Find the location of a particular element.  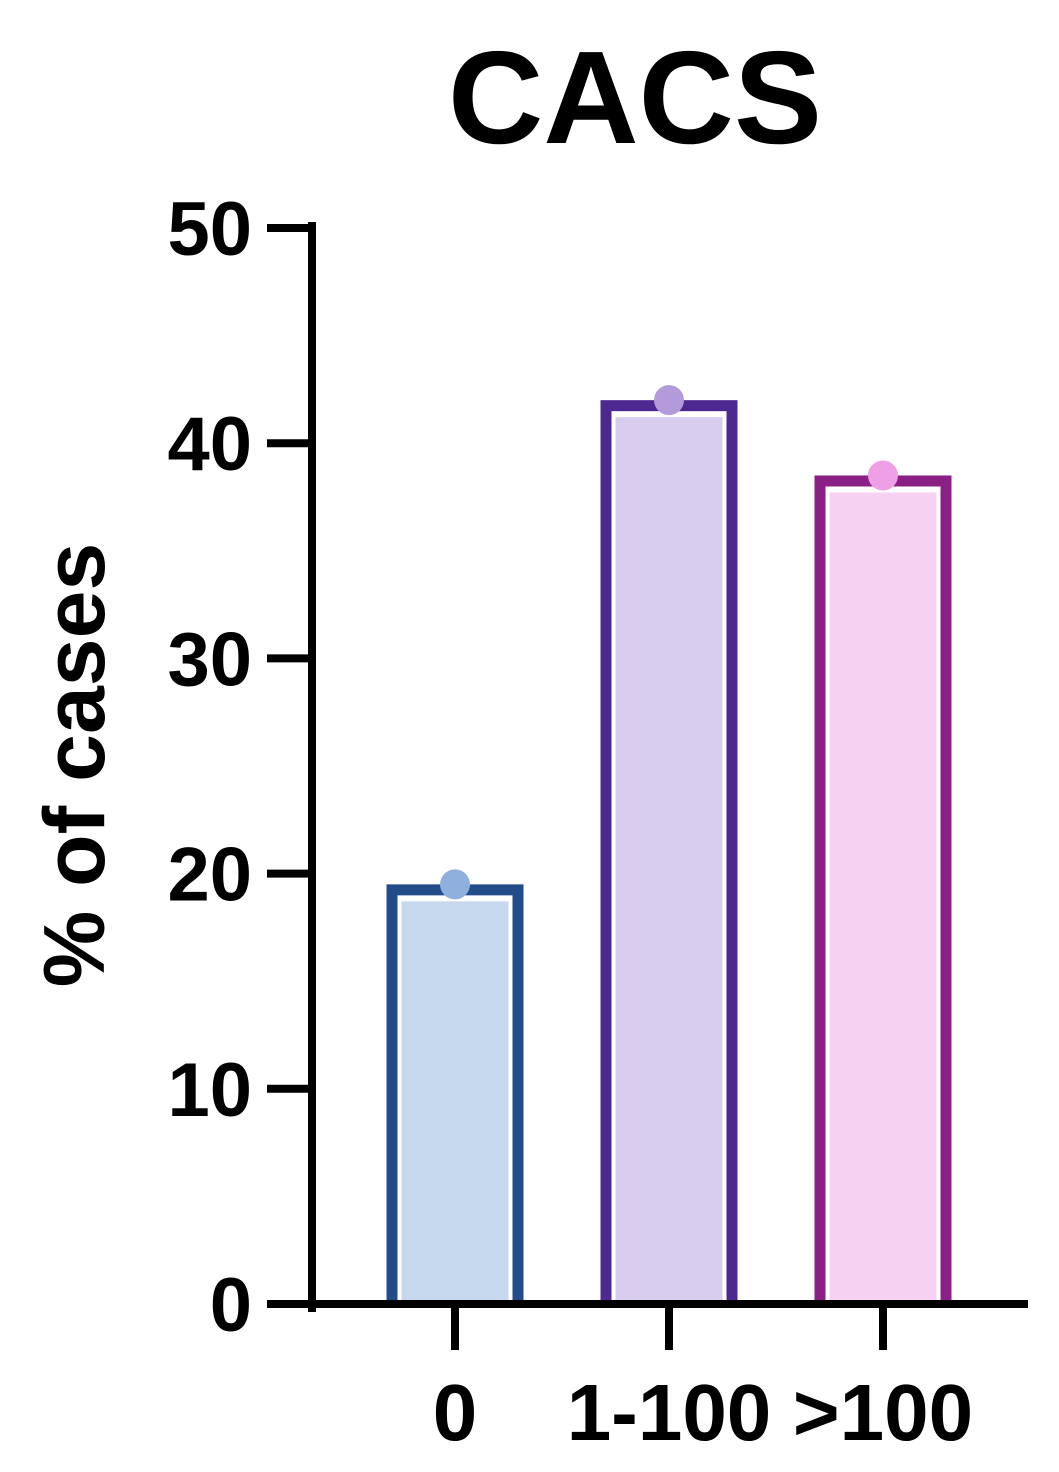

y-tick-label-0: 0 is located at coordinates (231, 1305).